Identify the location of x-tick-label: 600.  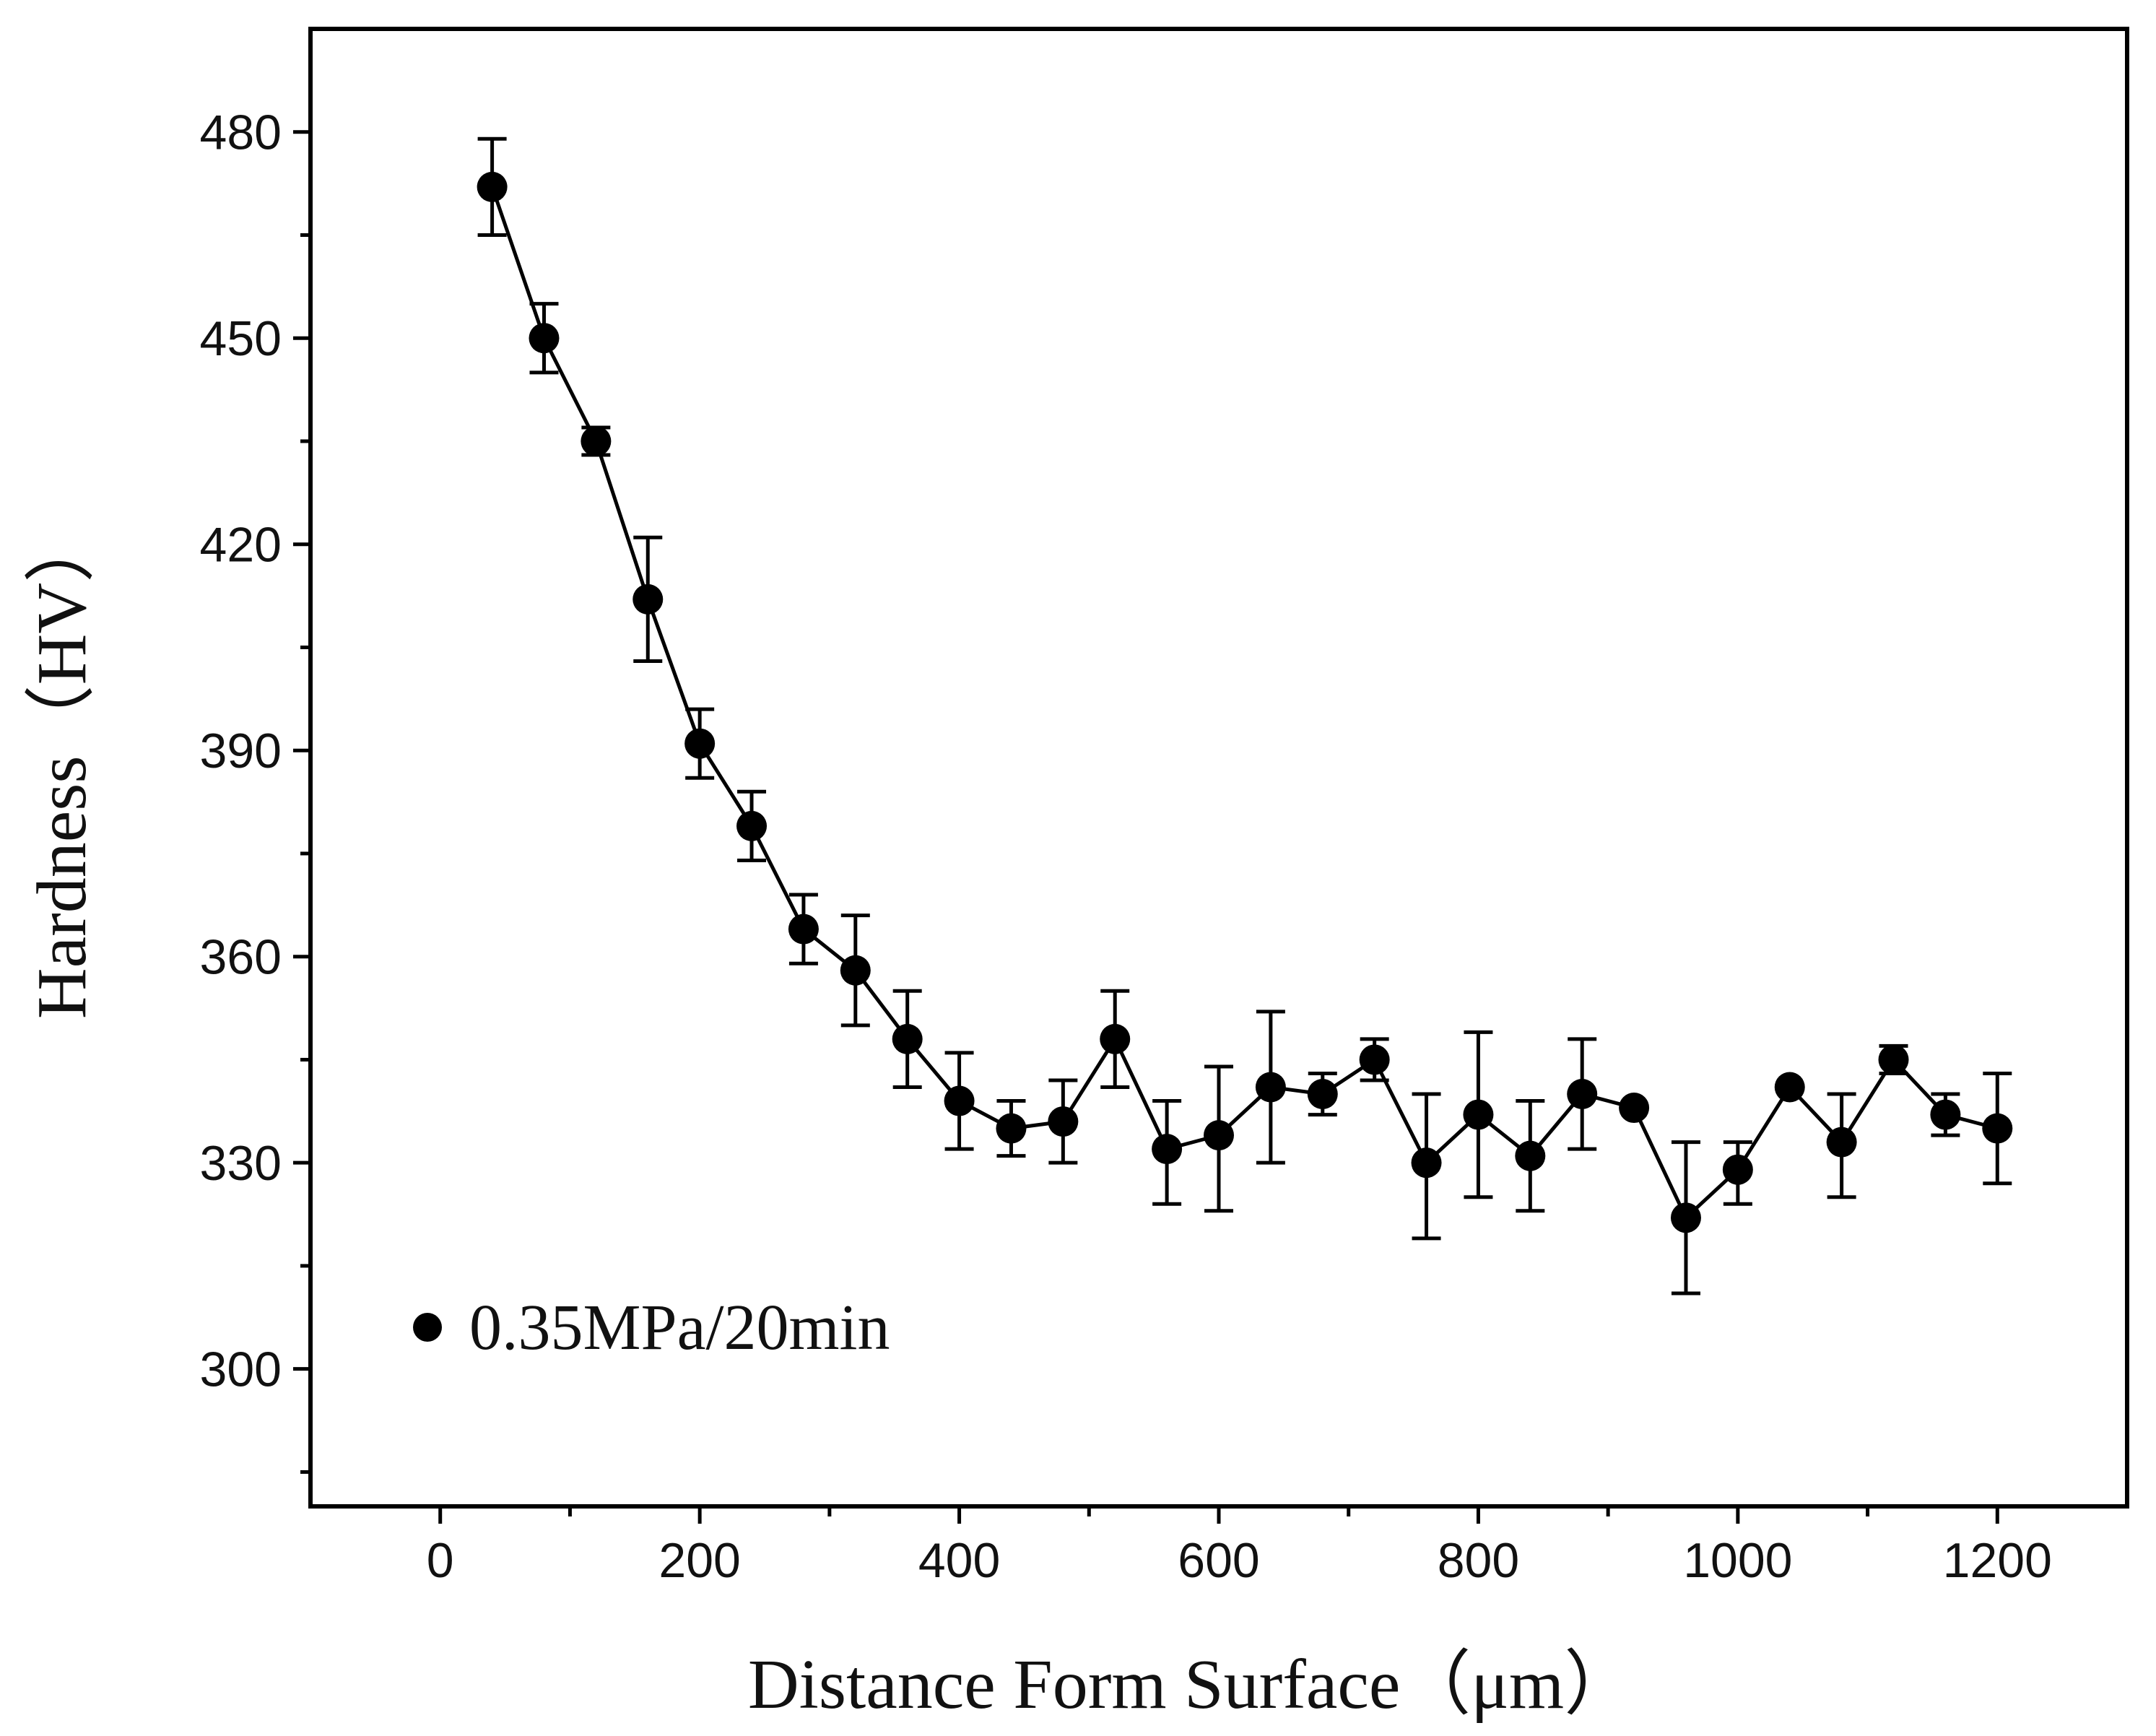
(1218, 1560).